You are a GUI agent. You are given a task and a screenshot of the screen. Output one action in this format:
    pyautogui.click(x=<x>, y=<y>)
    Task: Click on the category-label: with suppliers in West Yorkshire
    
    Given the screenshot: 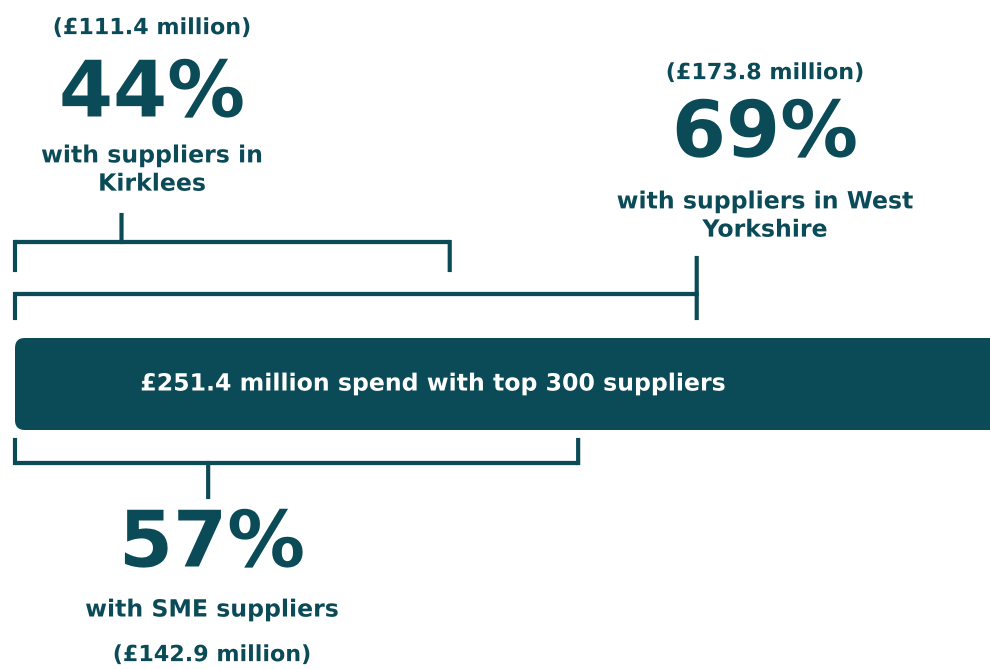 What is the action you would take?
    pyautogui.click(x=765, y=213)
    